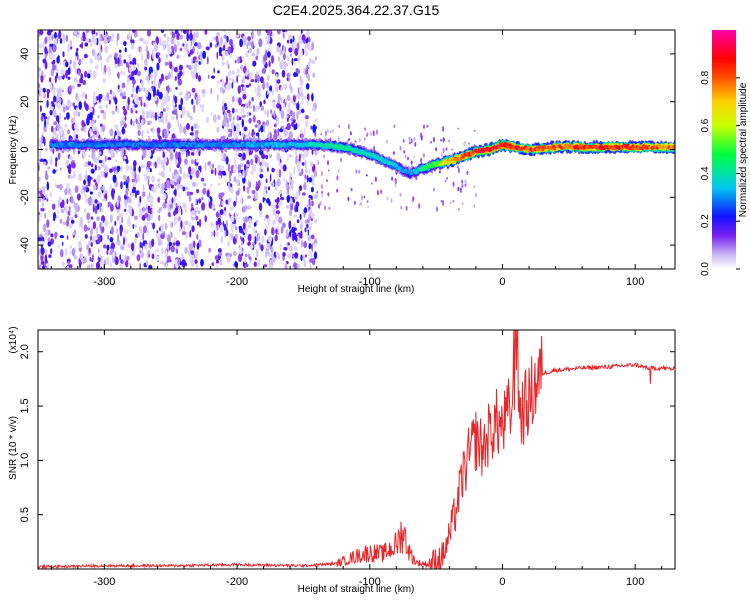  I want to click on x-tick-label: -200, so click(237, 282).